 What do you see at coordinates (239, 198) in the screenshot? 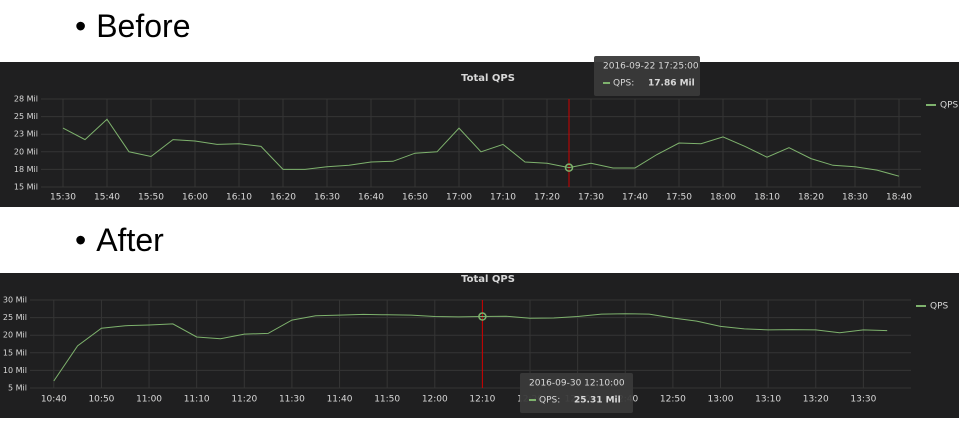
I see `x-tick-label: 16:10` at bounding box center [239, 198].